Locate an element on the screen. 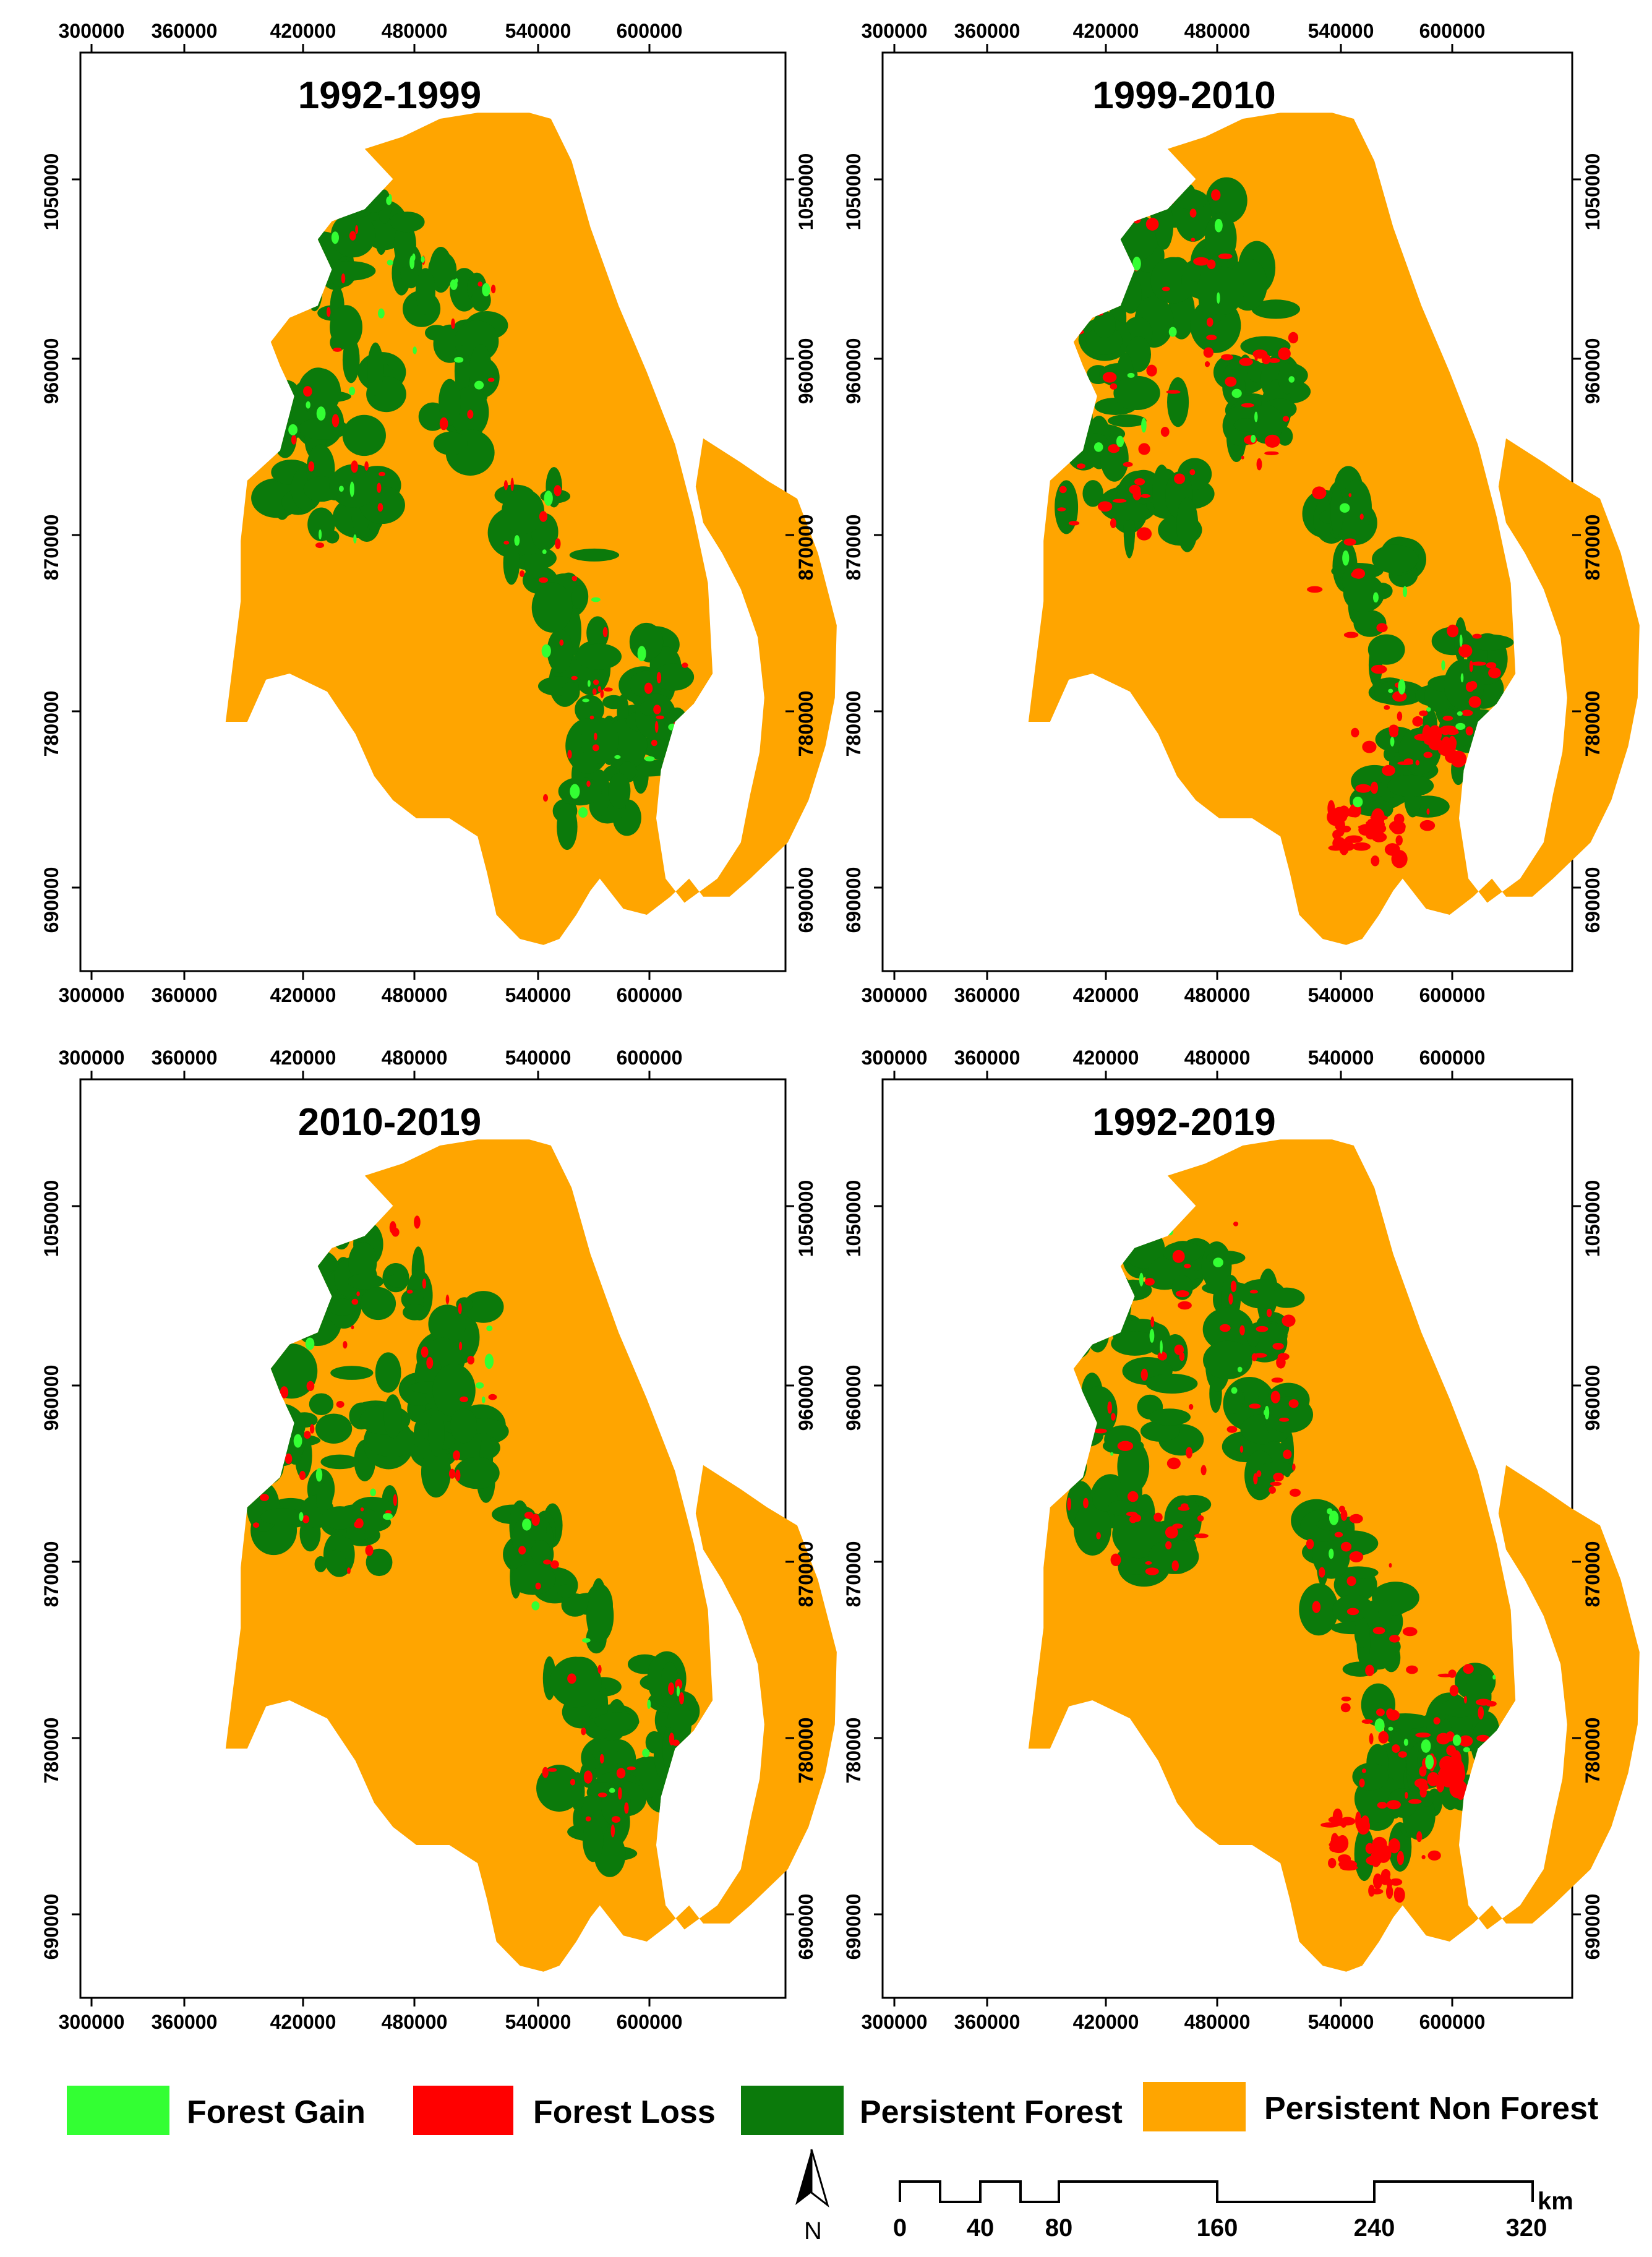 Image resolution: width=1652 pixels, height=2257 pixels. y-tick-label-left: 960000 is located at coordinates (853, 371).